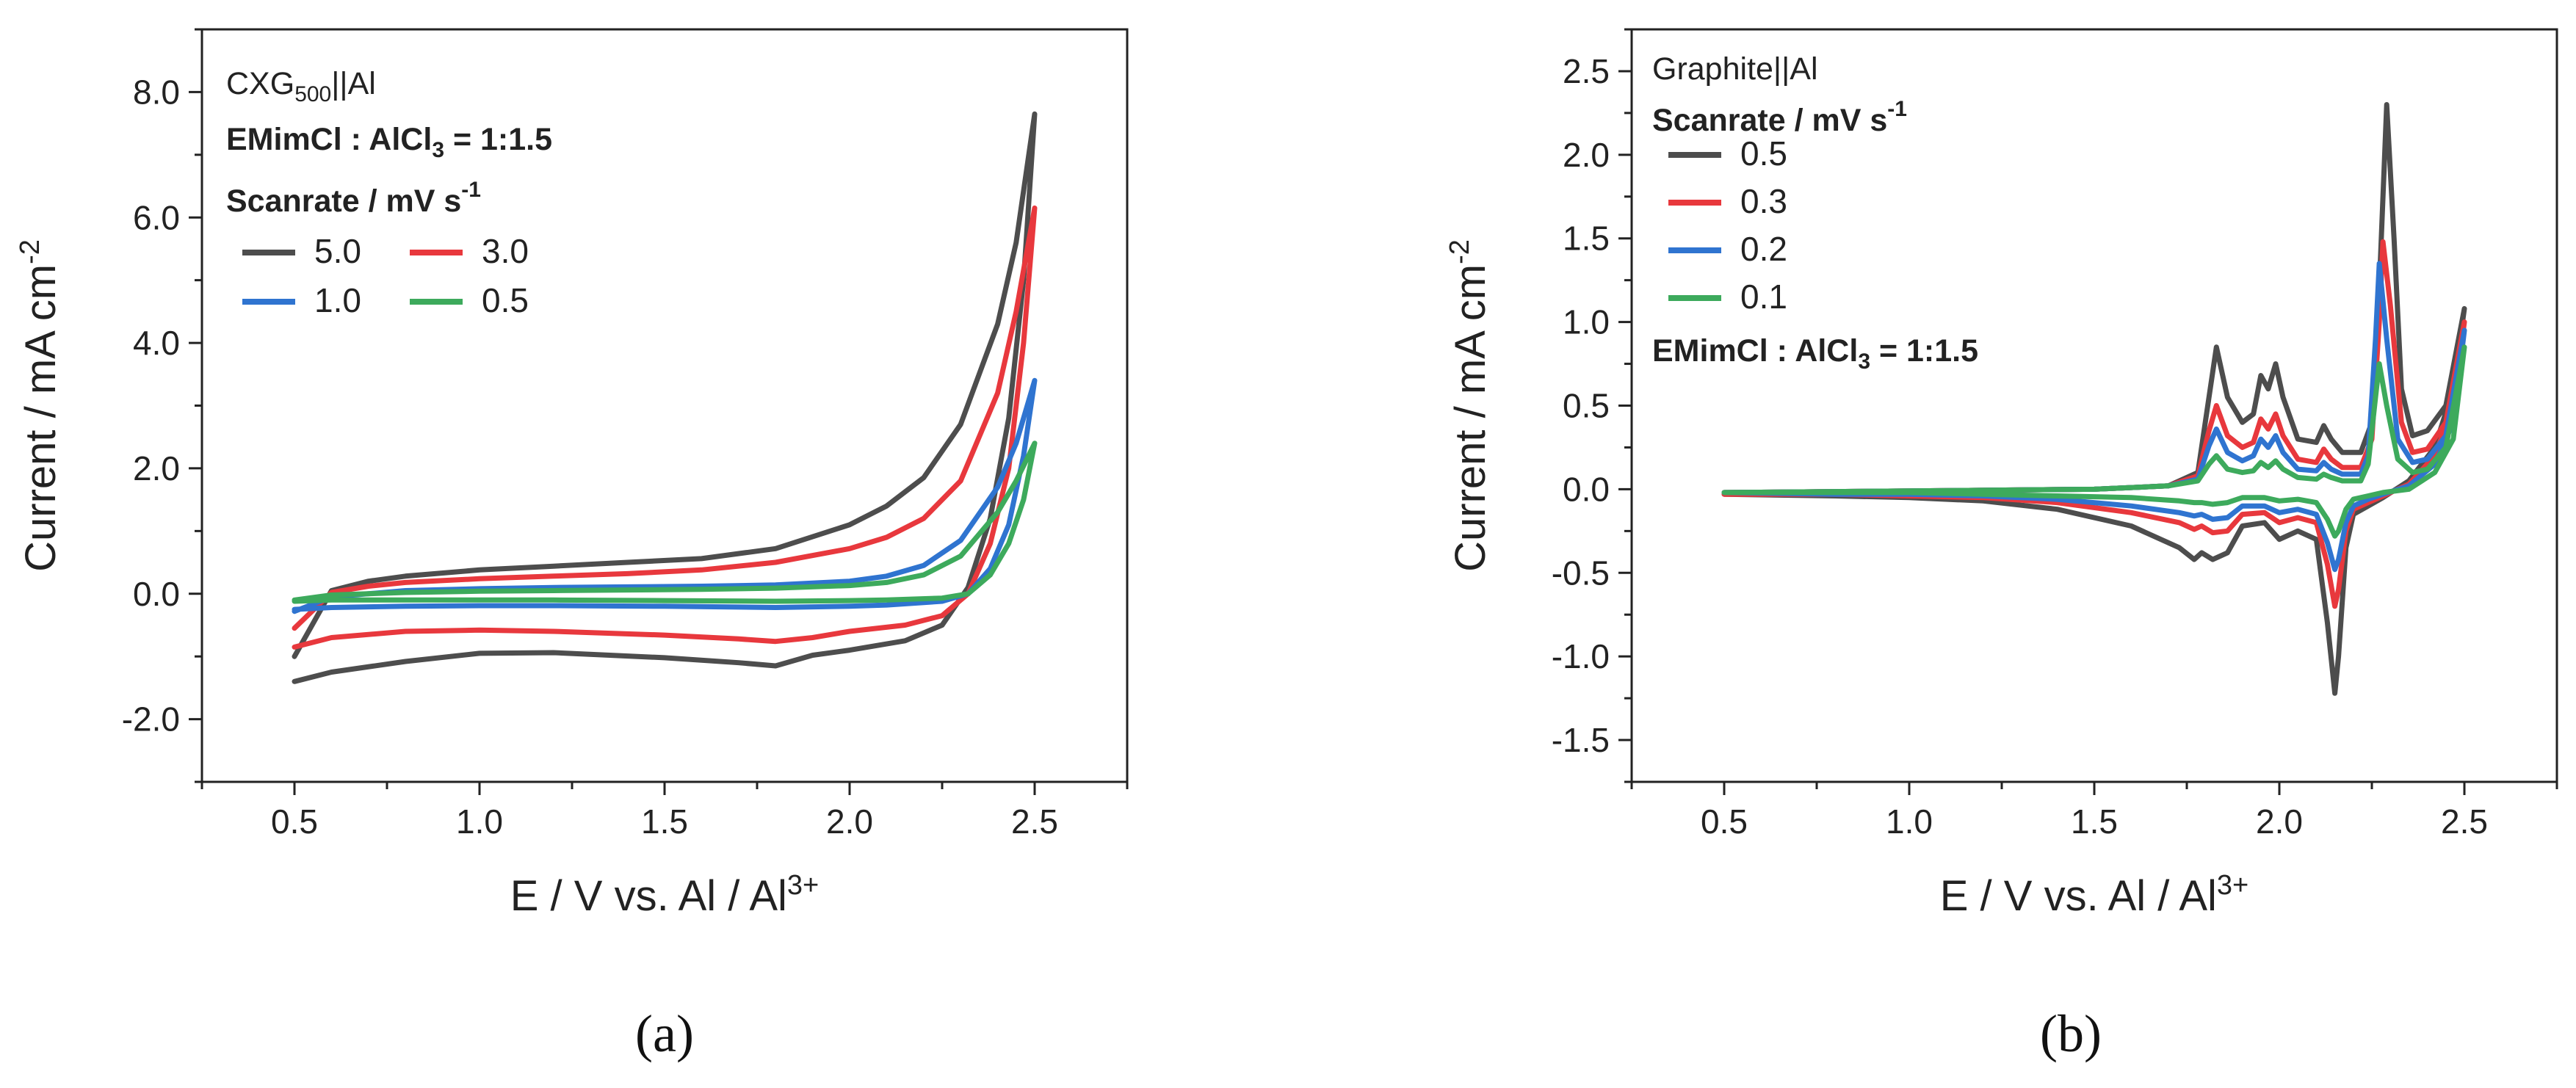  I want to click on y-tick-label: 2.5, so click(1586, 71).